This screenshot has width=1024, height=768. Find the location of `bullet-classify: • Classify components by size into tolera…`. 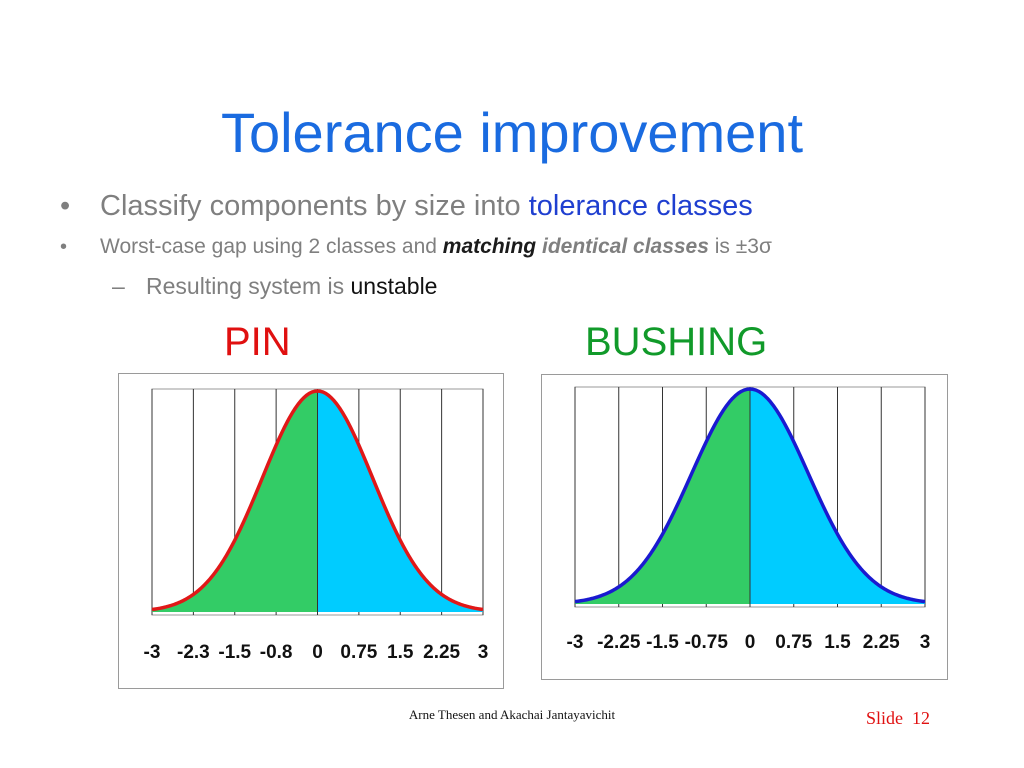

bullet-classify: • Classify components by size into tolera… is located at coordinates (406, 206).